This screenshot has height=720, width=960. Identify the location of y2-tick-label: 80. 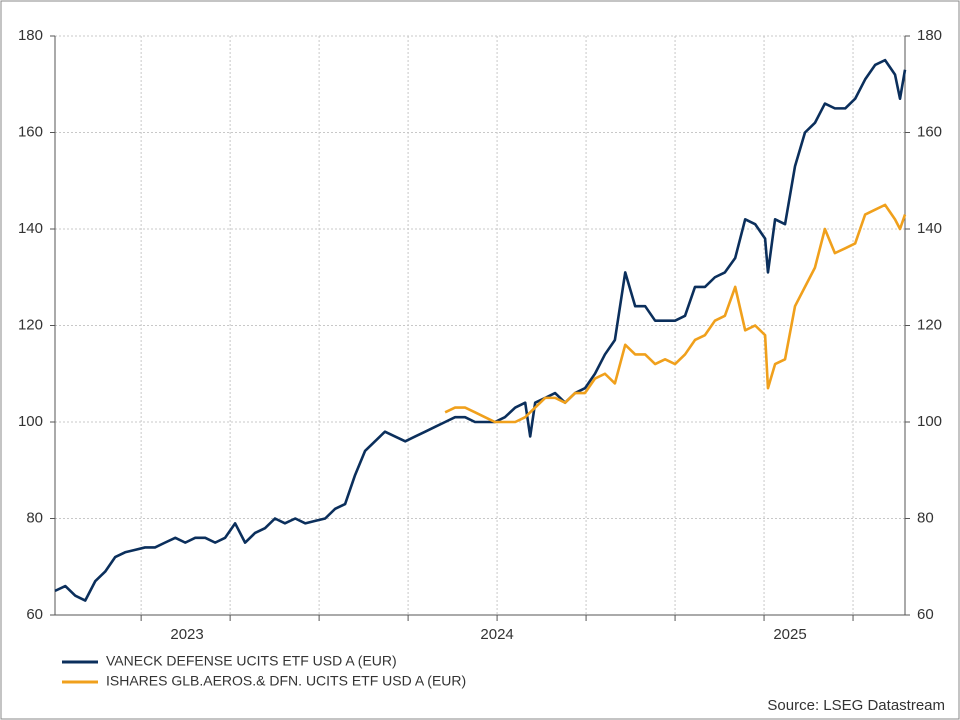
(925, 517).